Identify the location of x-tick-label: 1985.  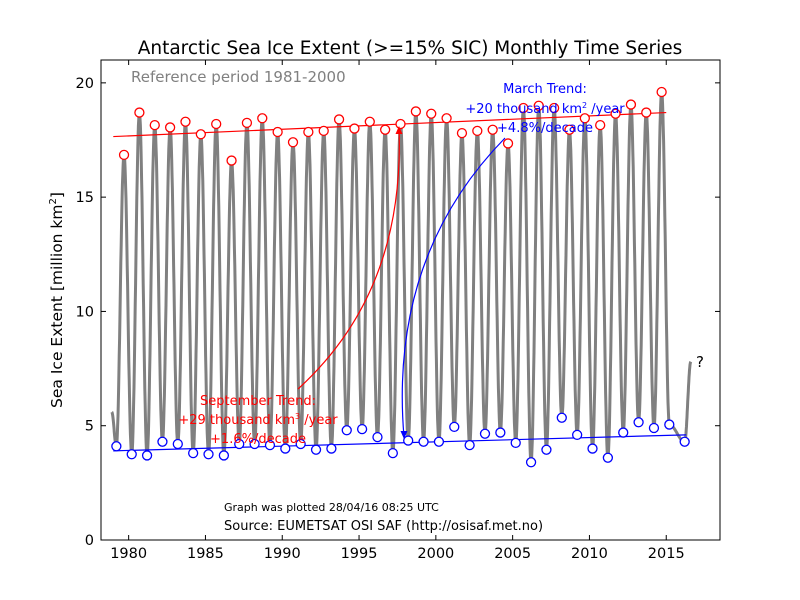
(205, 554).